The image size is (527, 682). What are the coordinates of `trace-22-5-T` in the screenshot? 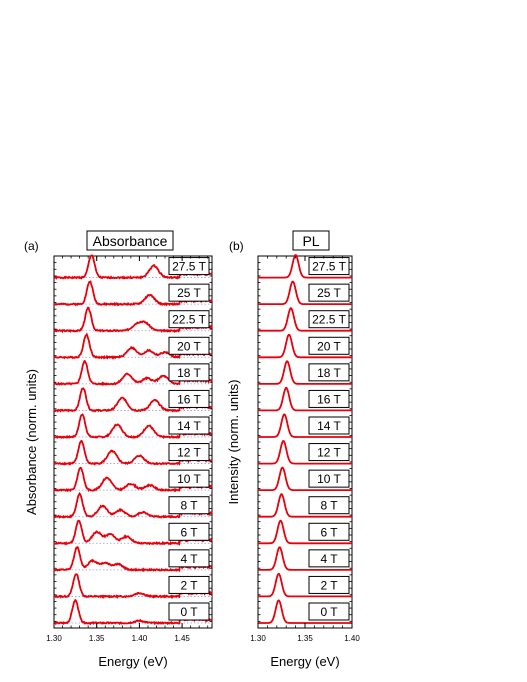 It's located at (305, 319).